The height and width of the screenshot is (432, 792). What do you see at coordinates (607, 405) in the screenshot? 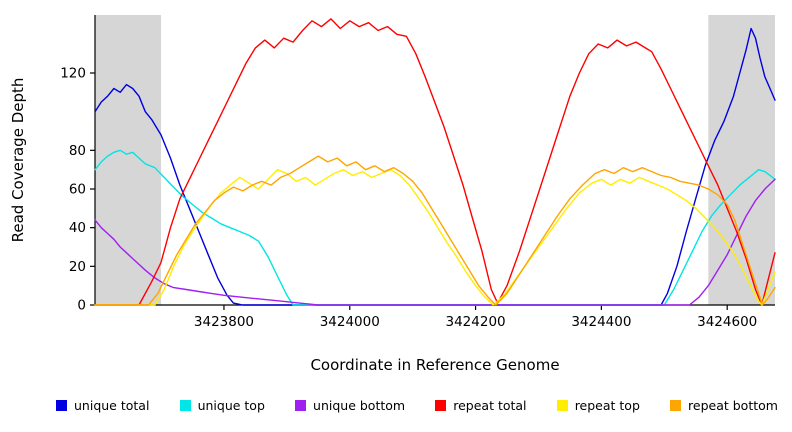
I see `legend-label: repeat top` at bounding box center [607, 405].